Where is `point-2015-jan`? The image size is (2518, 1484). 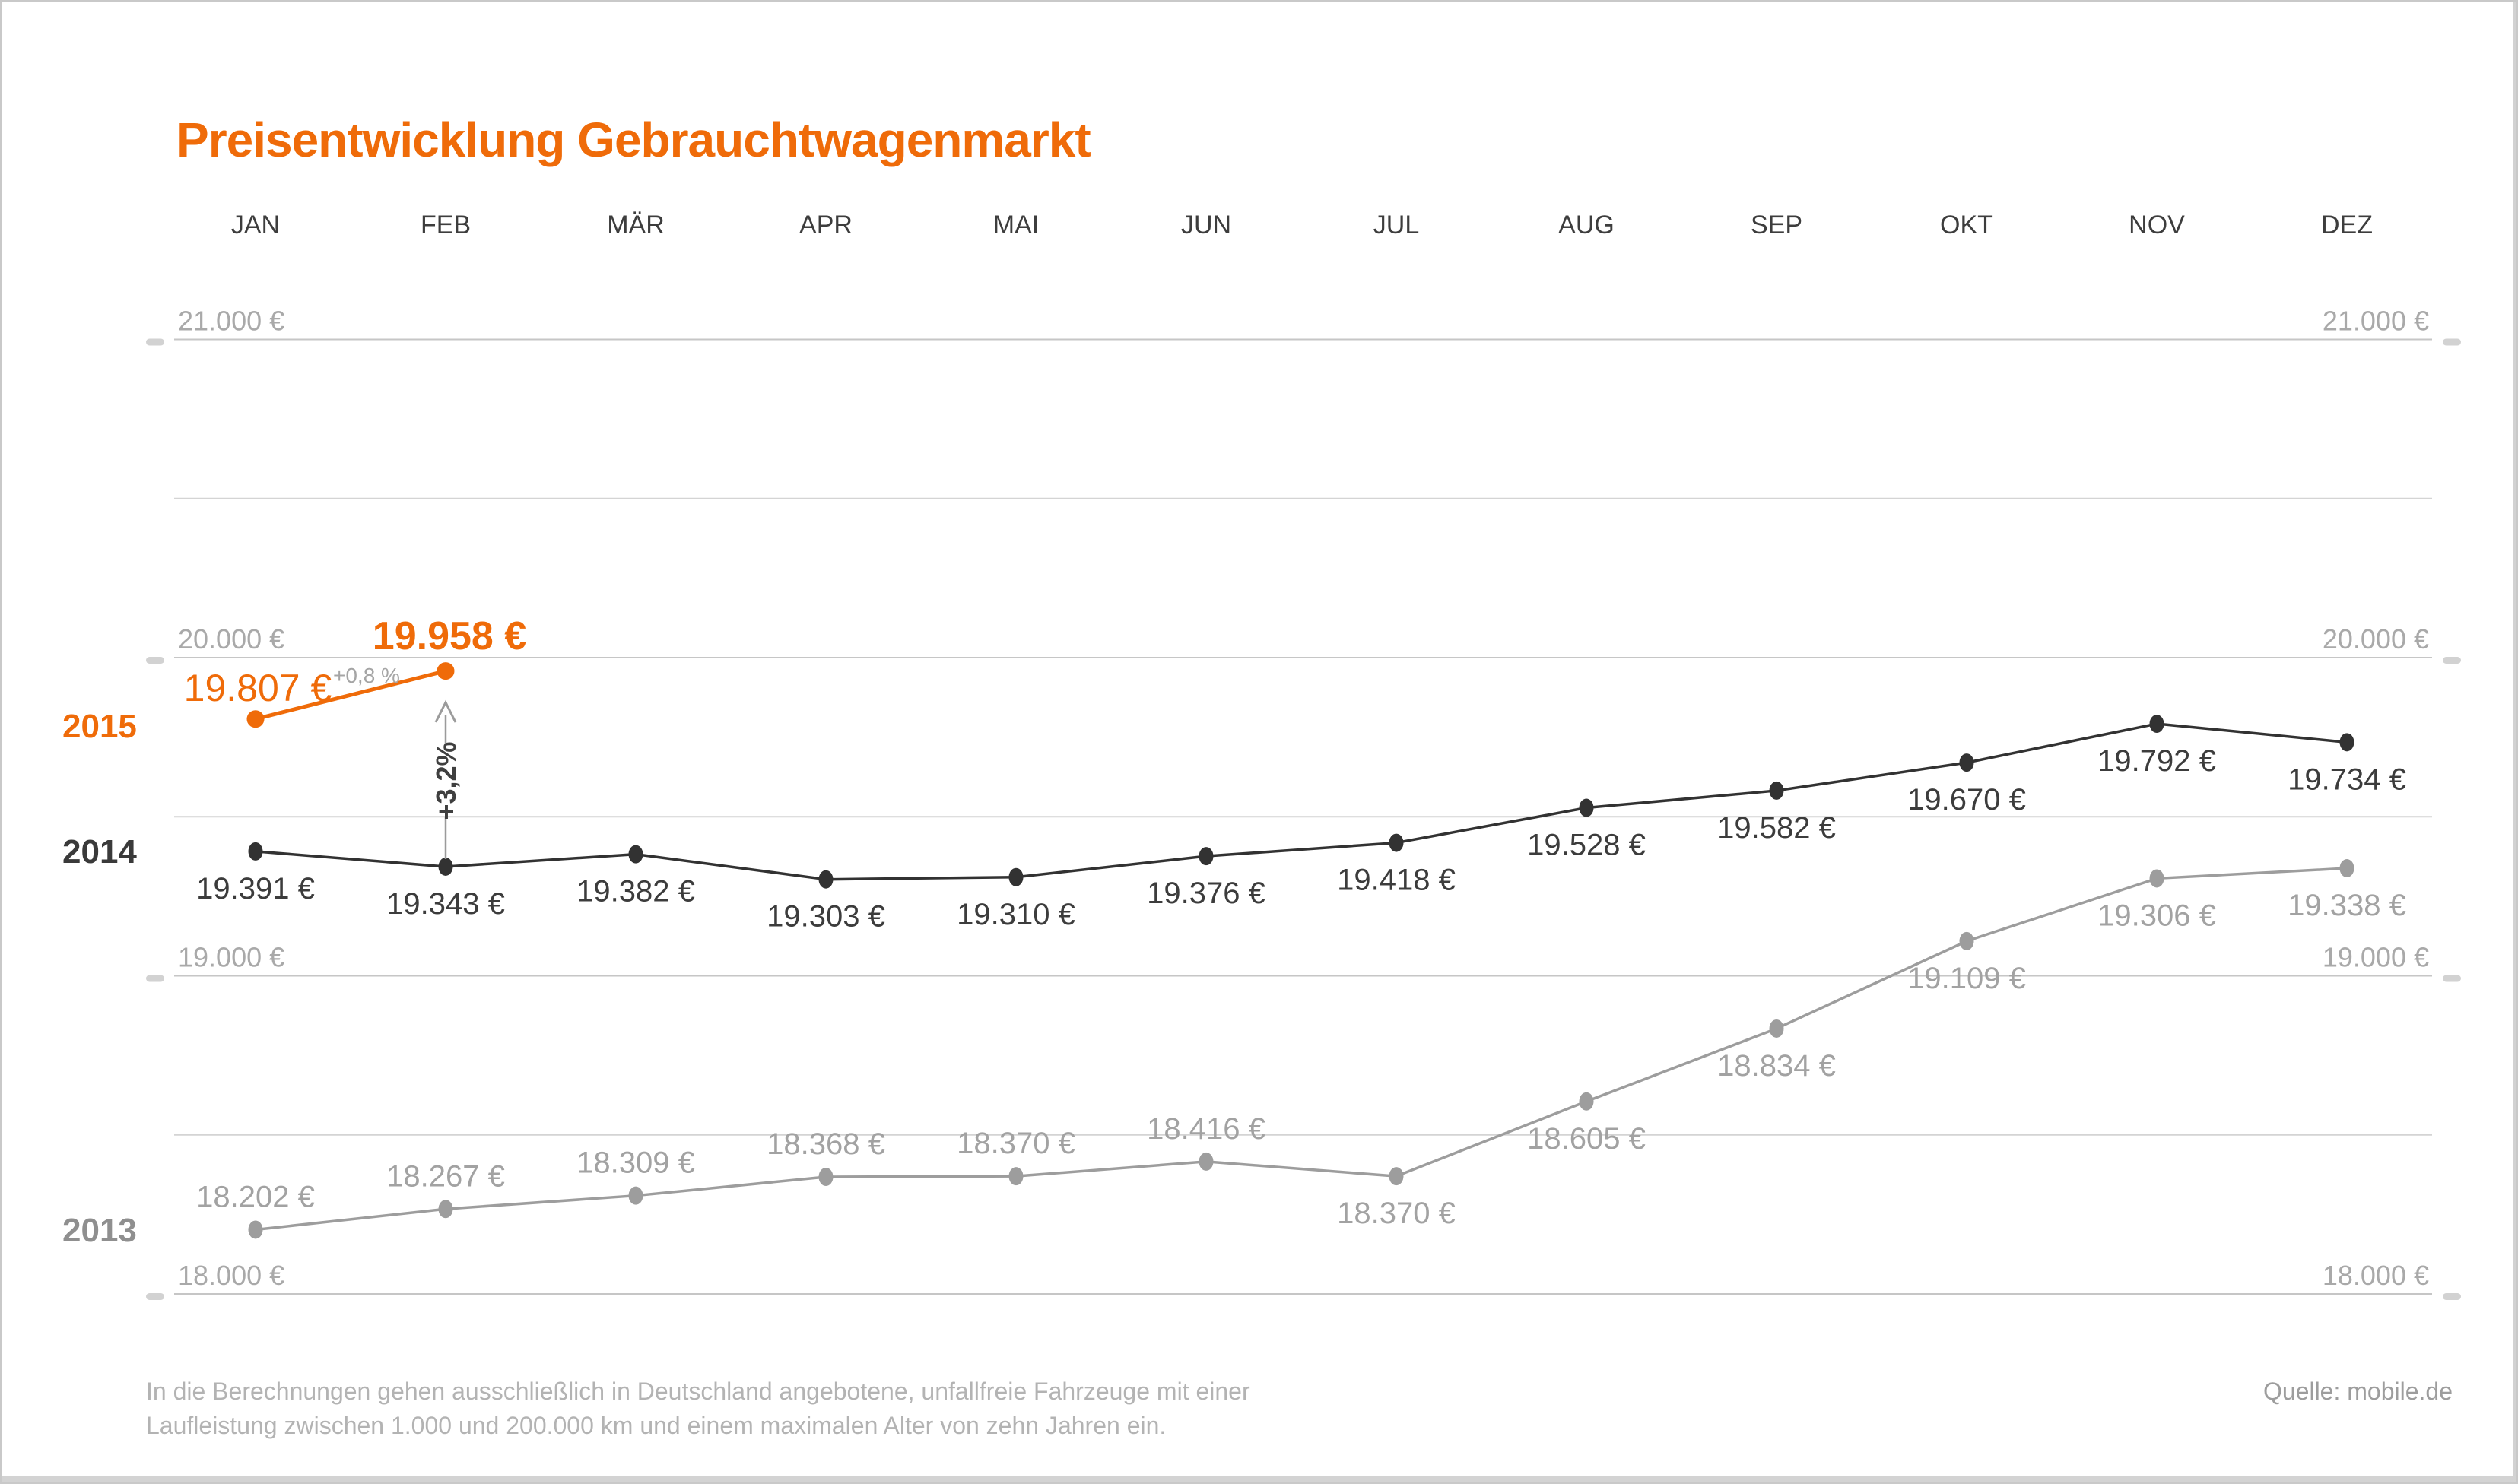 point-2015-jan is located at coordinates (255, 719).